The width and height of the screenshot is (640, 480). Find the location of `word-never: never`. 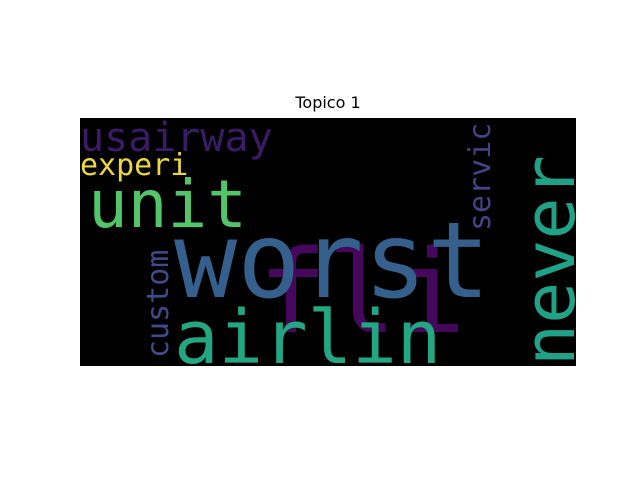

word-never: never is located at coordinates (542, 260).